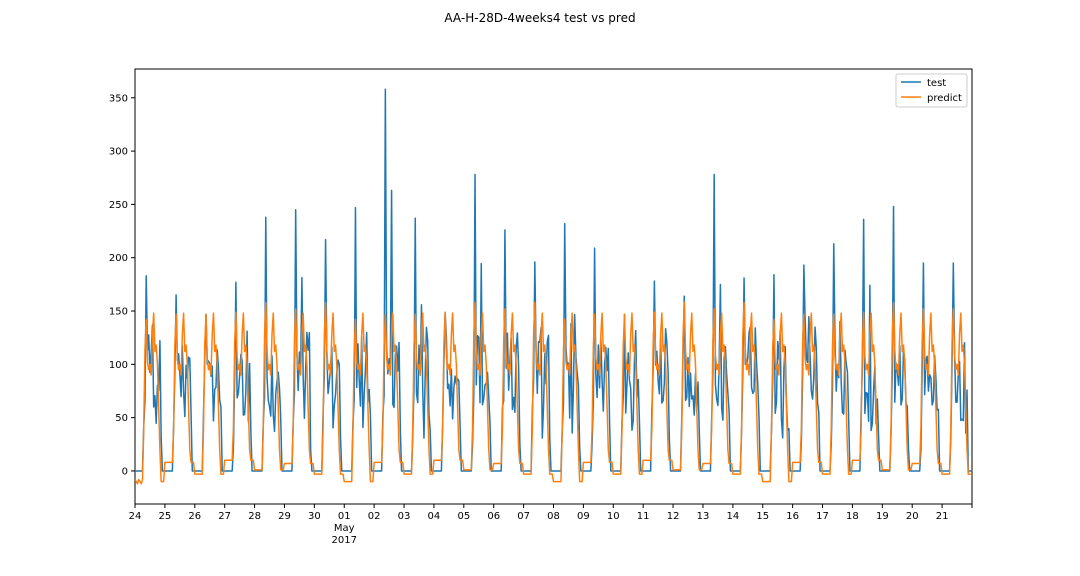  What do you see at coordinates (673, 516) in the screenshot?
I see `x-tick-label: 12` at bounding box center [673, 516].